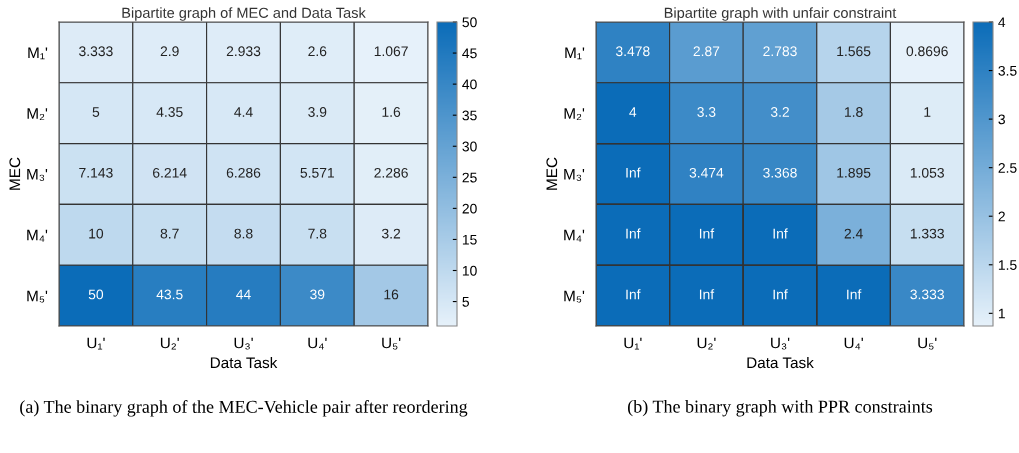 The height and width of the screenshot is (453, 1019). Describe the element at coordinates (927, 112) in the screenshot. I see `data-label: 1` at that location.